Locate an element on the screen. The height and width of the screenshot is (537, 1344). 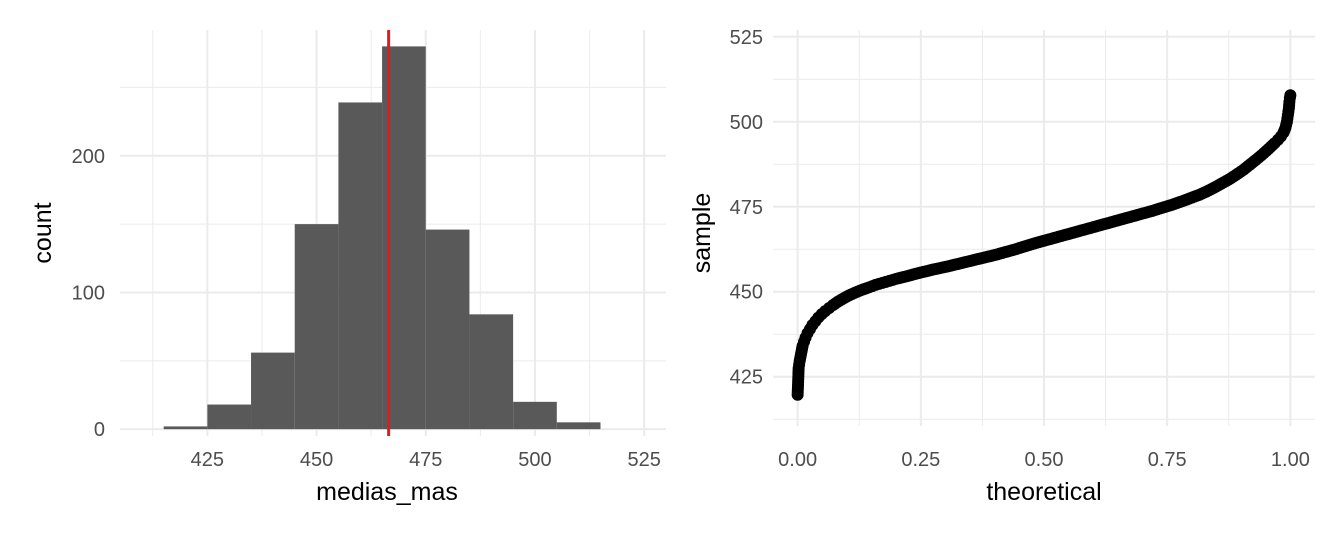
qq-plot-y-tick-labels: 425 450 475 500 525 is located at coordinates (746, 208).